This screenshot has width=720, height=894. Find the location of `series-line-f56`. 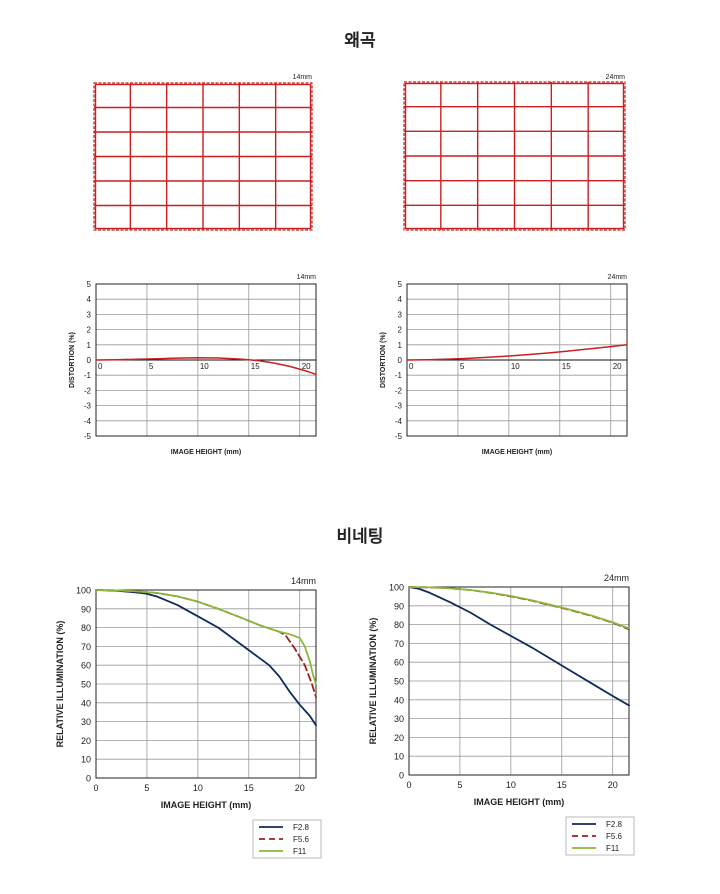

series-line-f56 is located at coordinates (519, 608).